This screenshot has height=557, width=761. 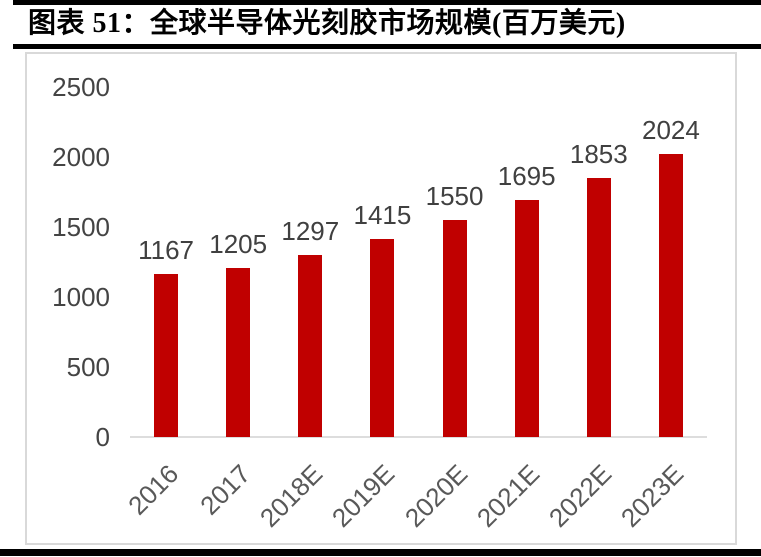 I want to click on bar-value-label: 1167, so click(x=166, y=249).